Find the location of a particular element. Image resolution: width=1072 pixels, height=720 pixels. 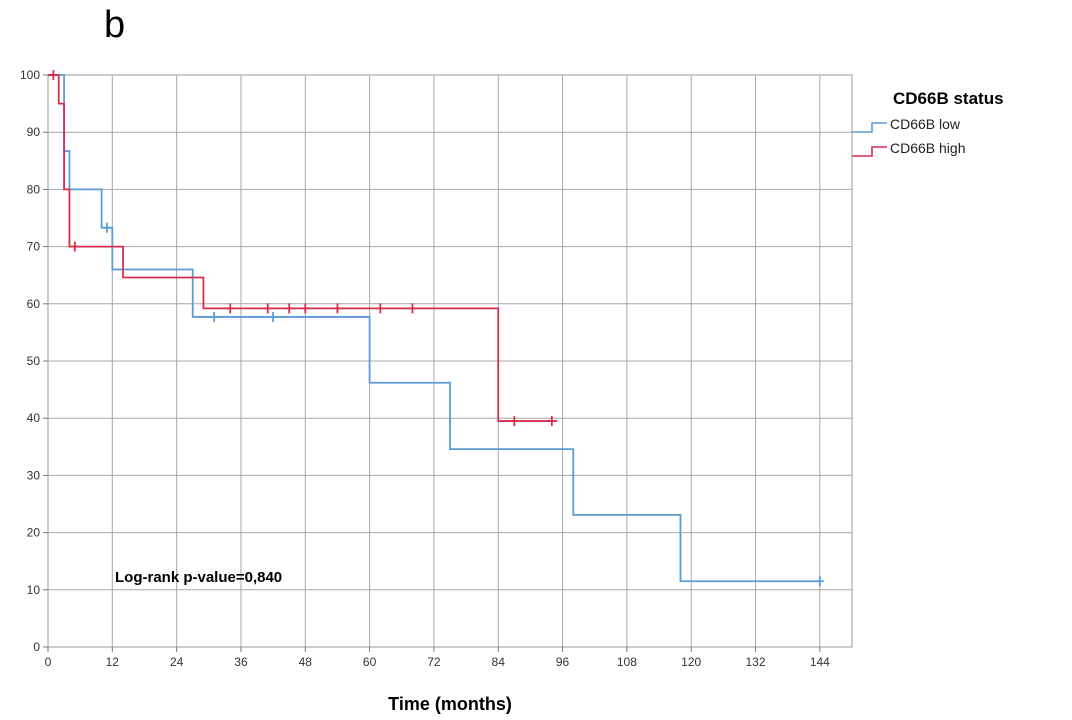

legend-label: CD66B low is located at coordinates (925, 124).